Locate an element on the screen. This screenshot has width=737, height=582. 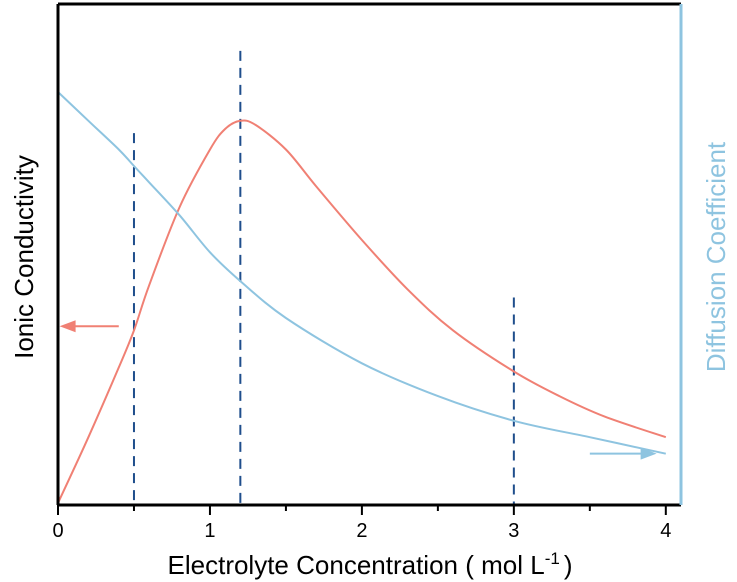
x-tick-label: 0 is located at coordinates (57, 531).